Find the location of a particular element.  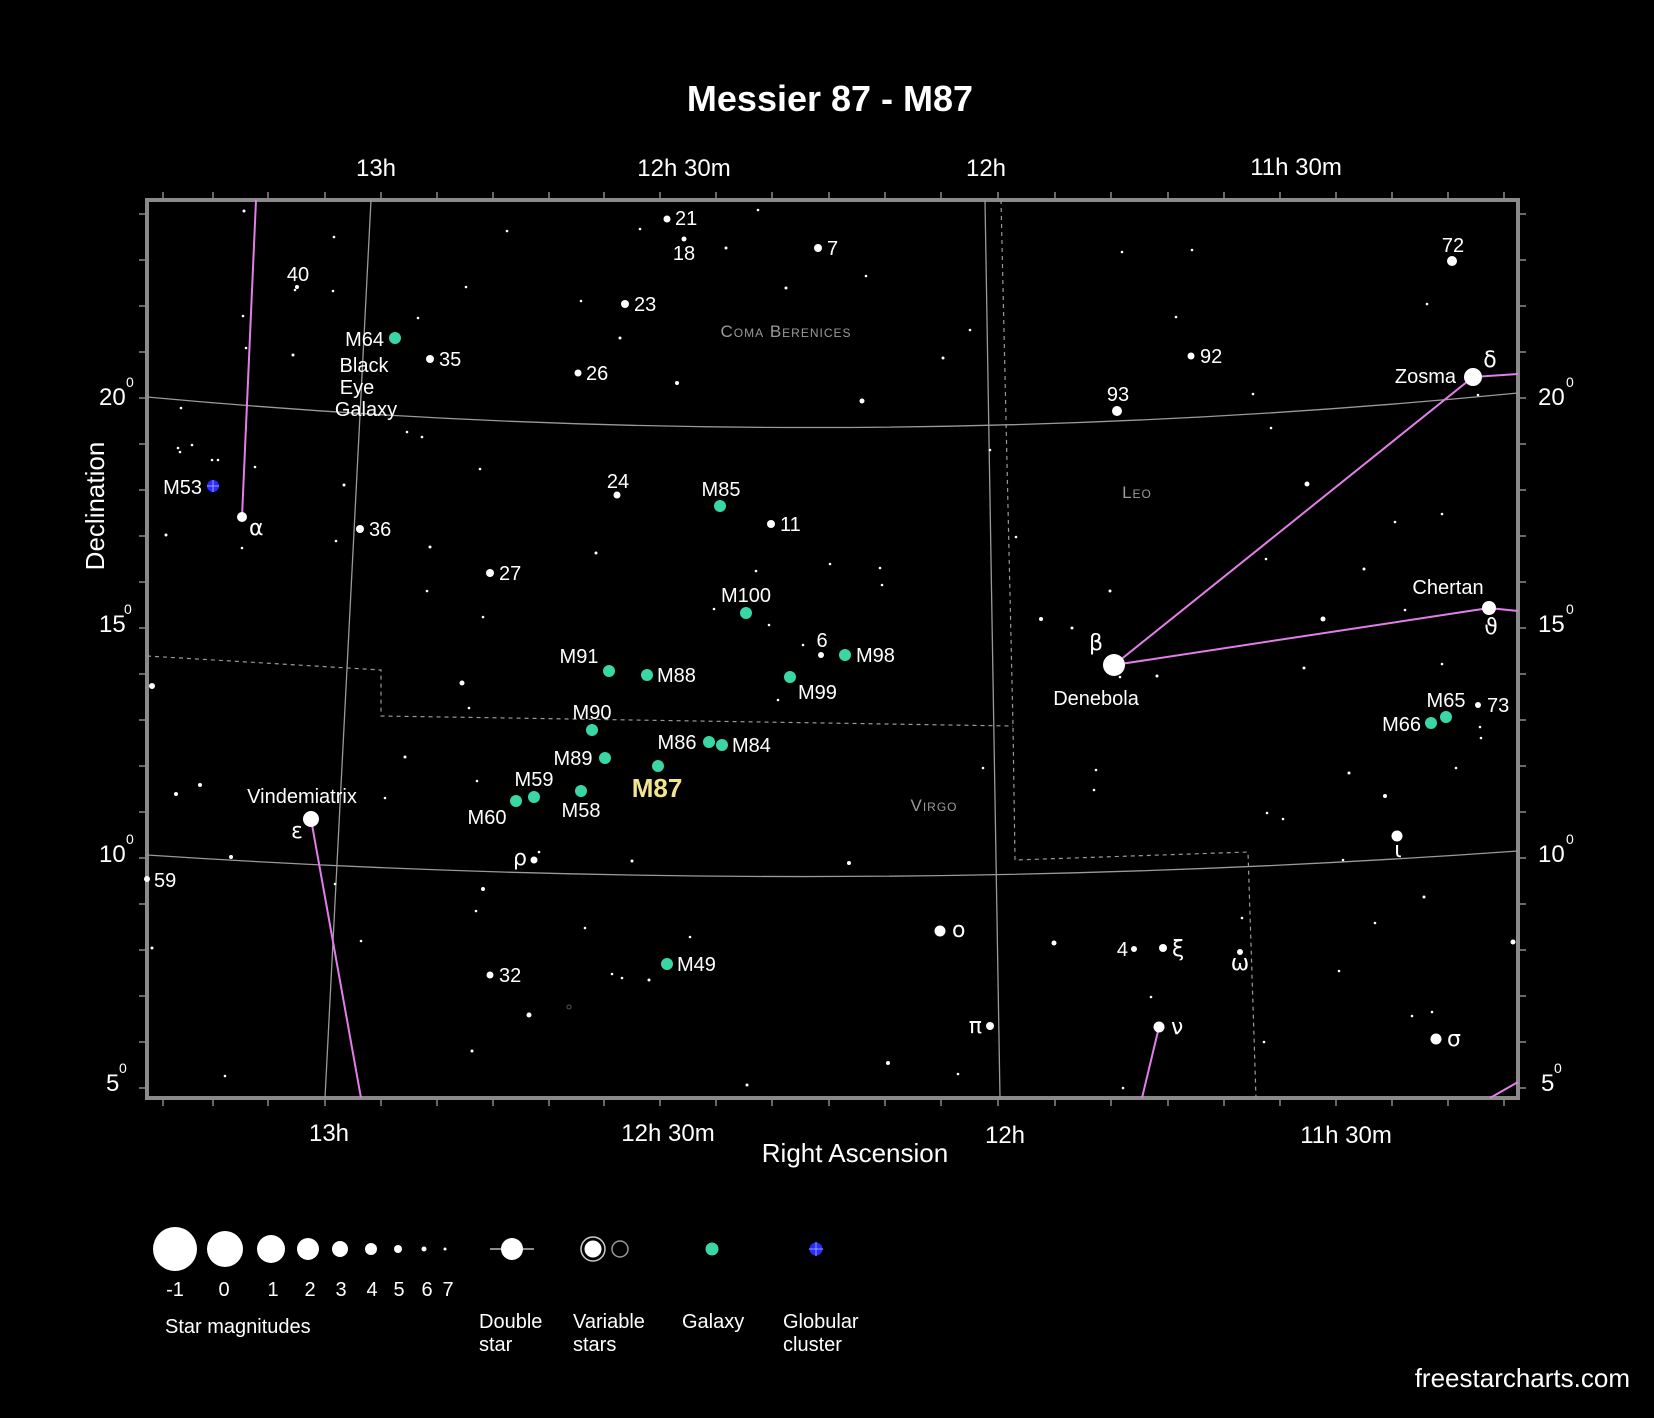

label-beta: β is located at coordinates (1096, 643).